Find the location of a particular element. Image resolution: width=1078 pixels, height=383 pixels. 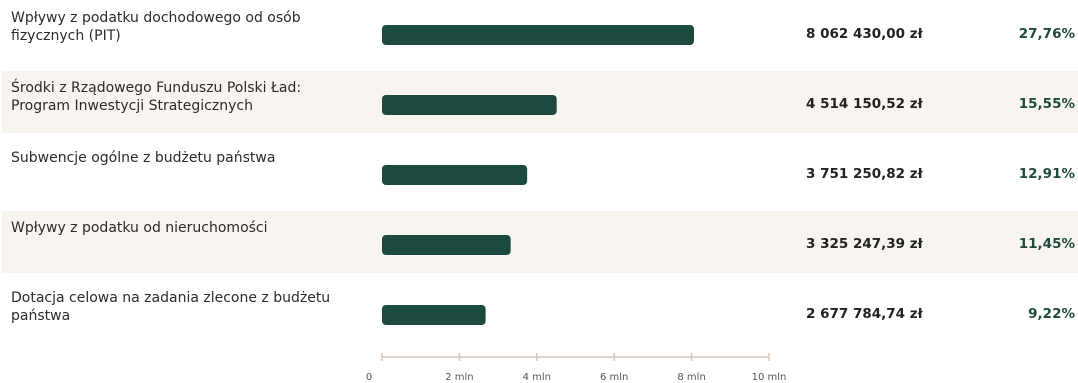

percent-label: 27,76% is located at coordinates (1046, 34).